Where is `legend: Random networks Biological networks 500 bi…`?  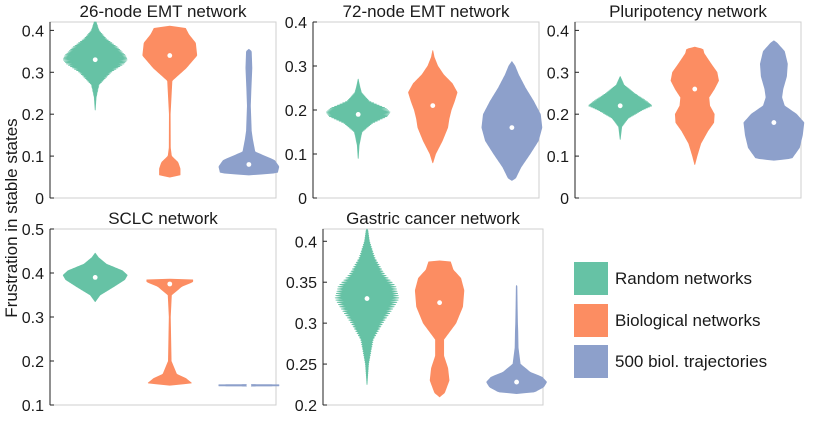 legend: Random networks Biological networks 500 bi… is located at coordinates (670, 320).